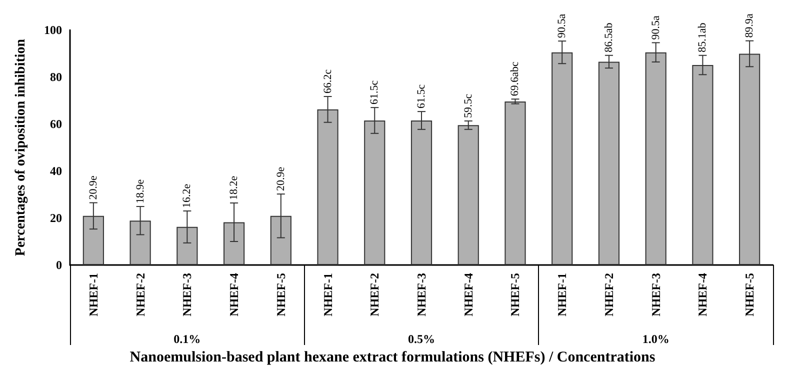 The height and width of the screenshot is (374, 785). Describe the element at coordinates (187, 339) in the screenshot. I see `text: 0.1%` at that location.